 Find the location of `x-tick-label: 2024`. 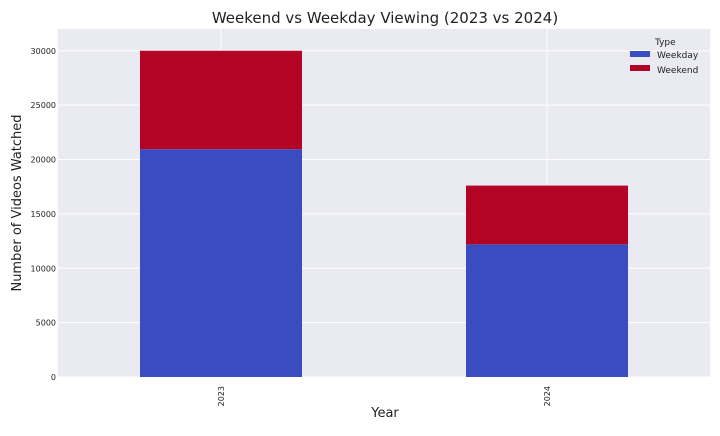

x-tick-label: 2024 is located at coordinates (547, 396).